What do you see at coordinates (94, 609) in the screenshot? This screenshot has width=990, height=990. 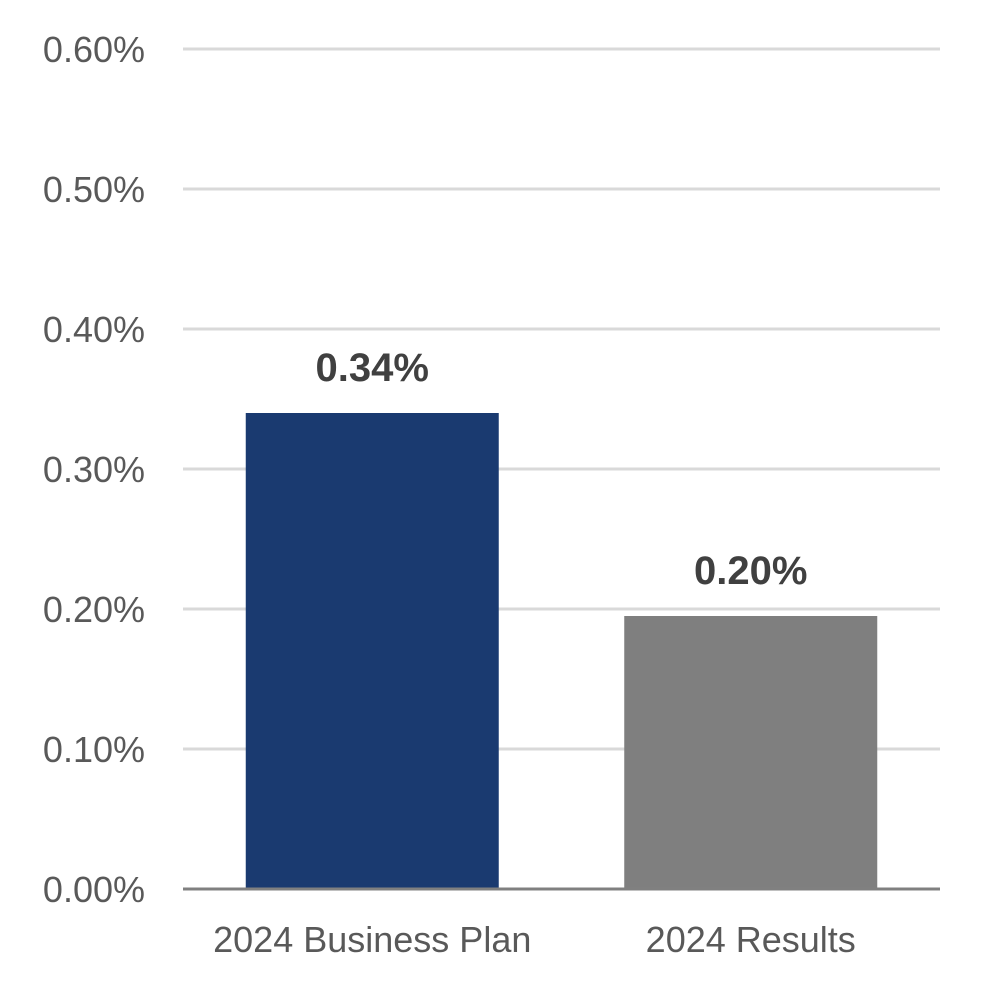 I see `y-tick-label: 0.20%` at bounding box center [94, 609].